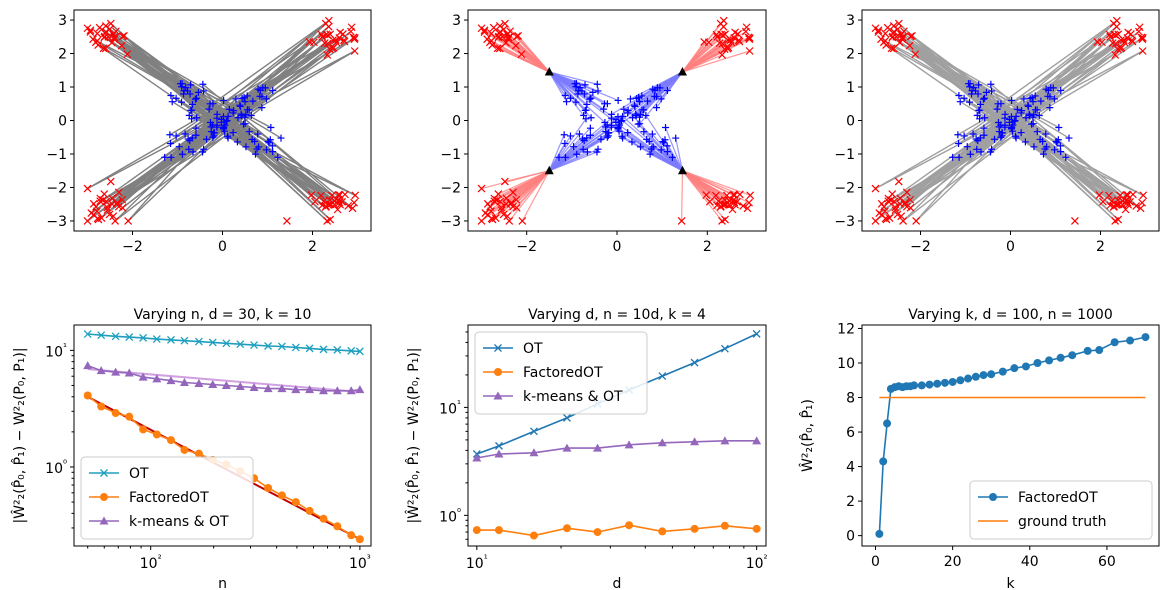 This screenshot has height=590, width=1164. Describe the element at coordinates (1100, 247) in the screenshot. I see `x-tick-label: 2` at that location.